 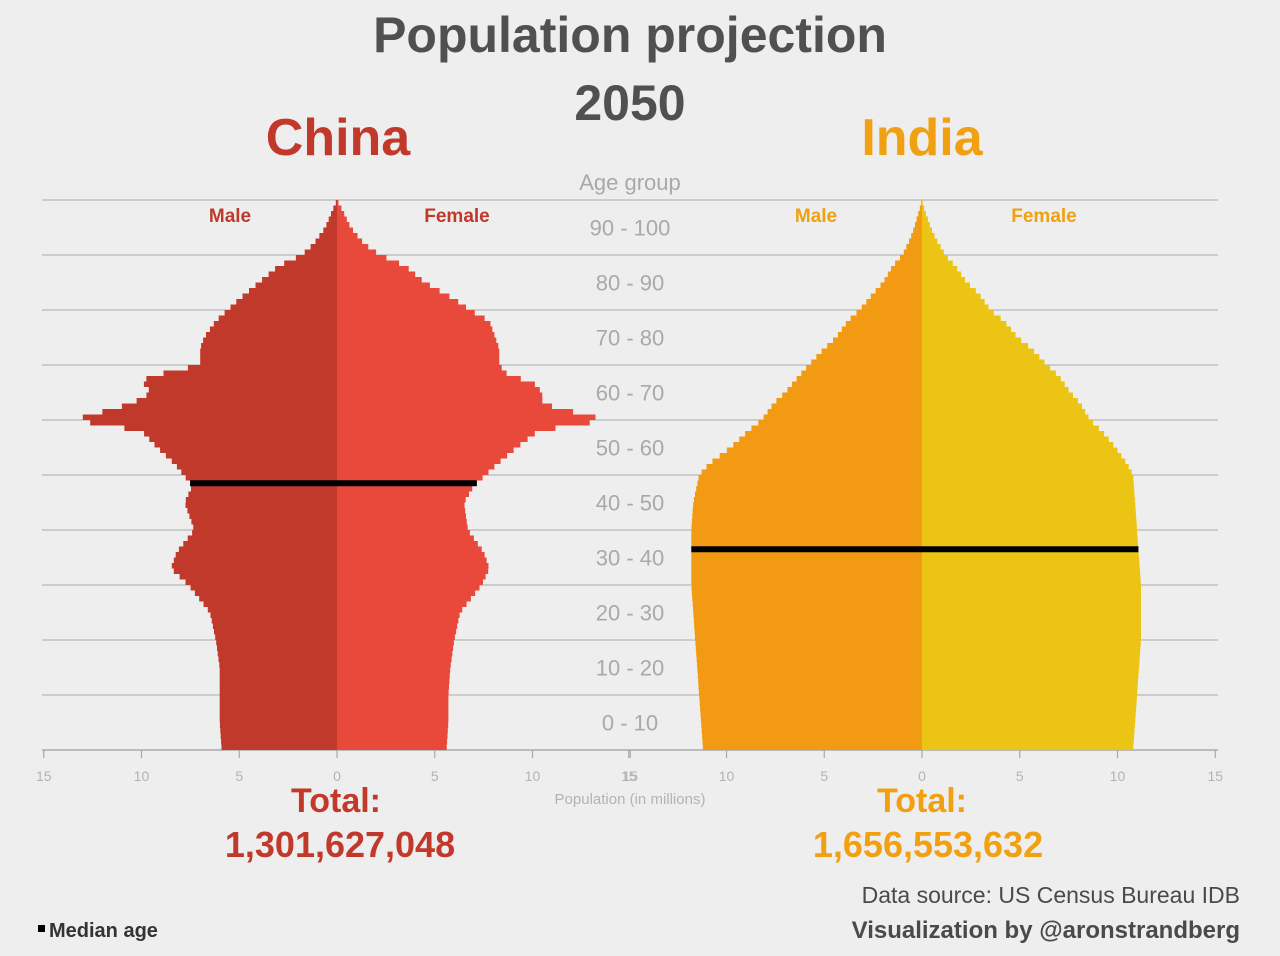 What do you see at coordinates (922, 801) in the screenshot?
I see `india-total-label: Total:` at bounding box center [922, 801].